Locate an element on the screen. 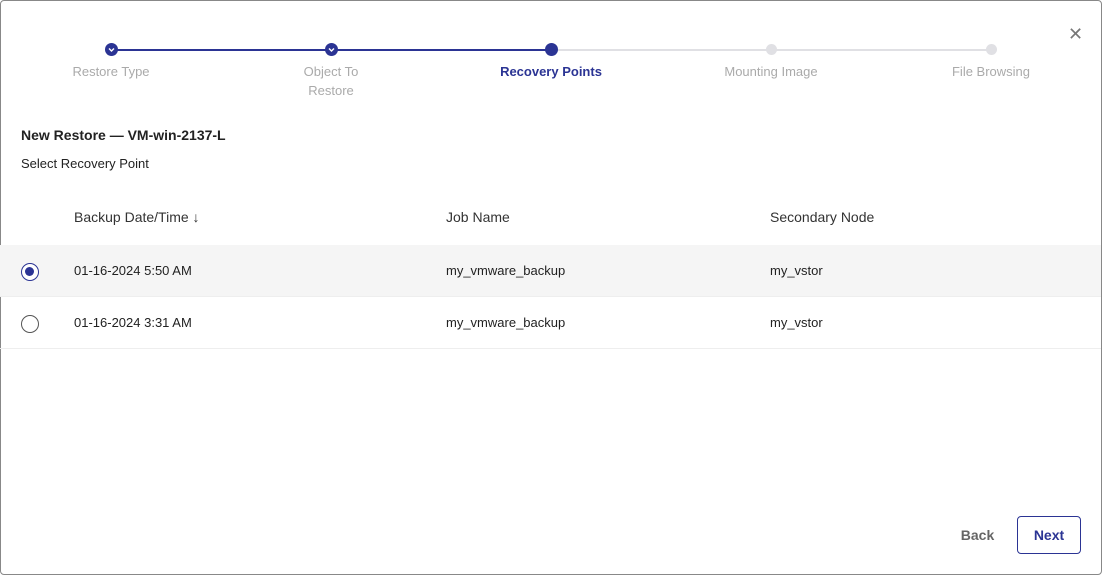 Image resolution: width=1102 pixels, height=575 pixels. arrow-down-icon: ↓ is located at coordinates (196, 217).